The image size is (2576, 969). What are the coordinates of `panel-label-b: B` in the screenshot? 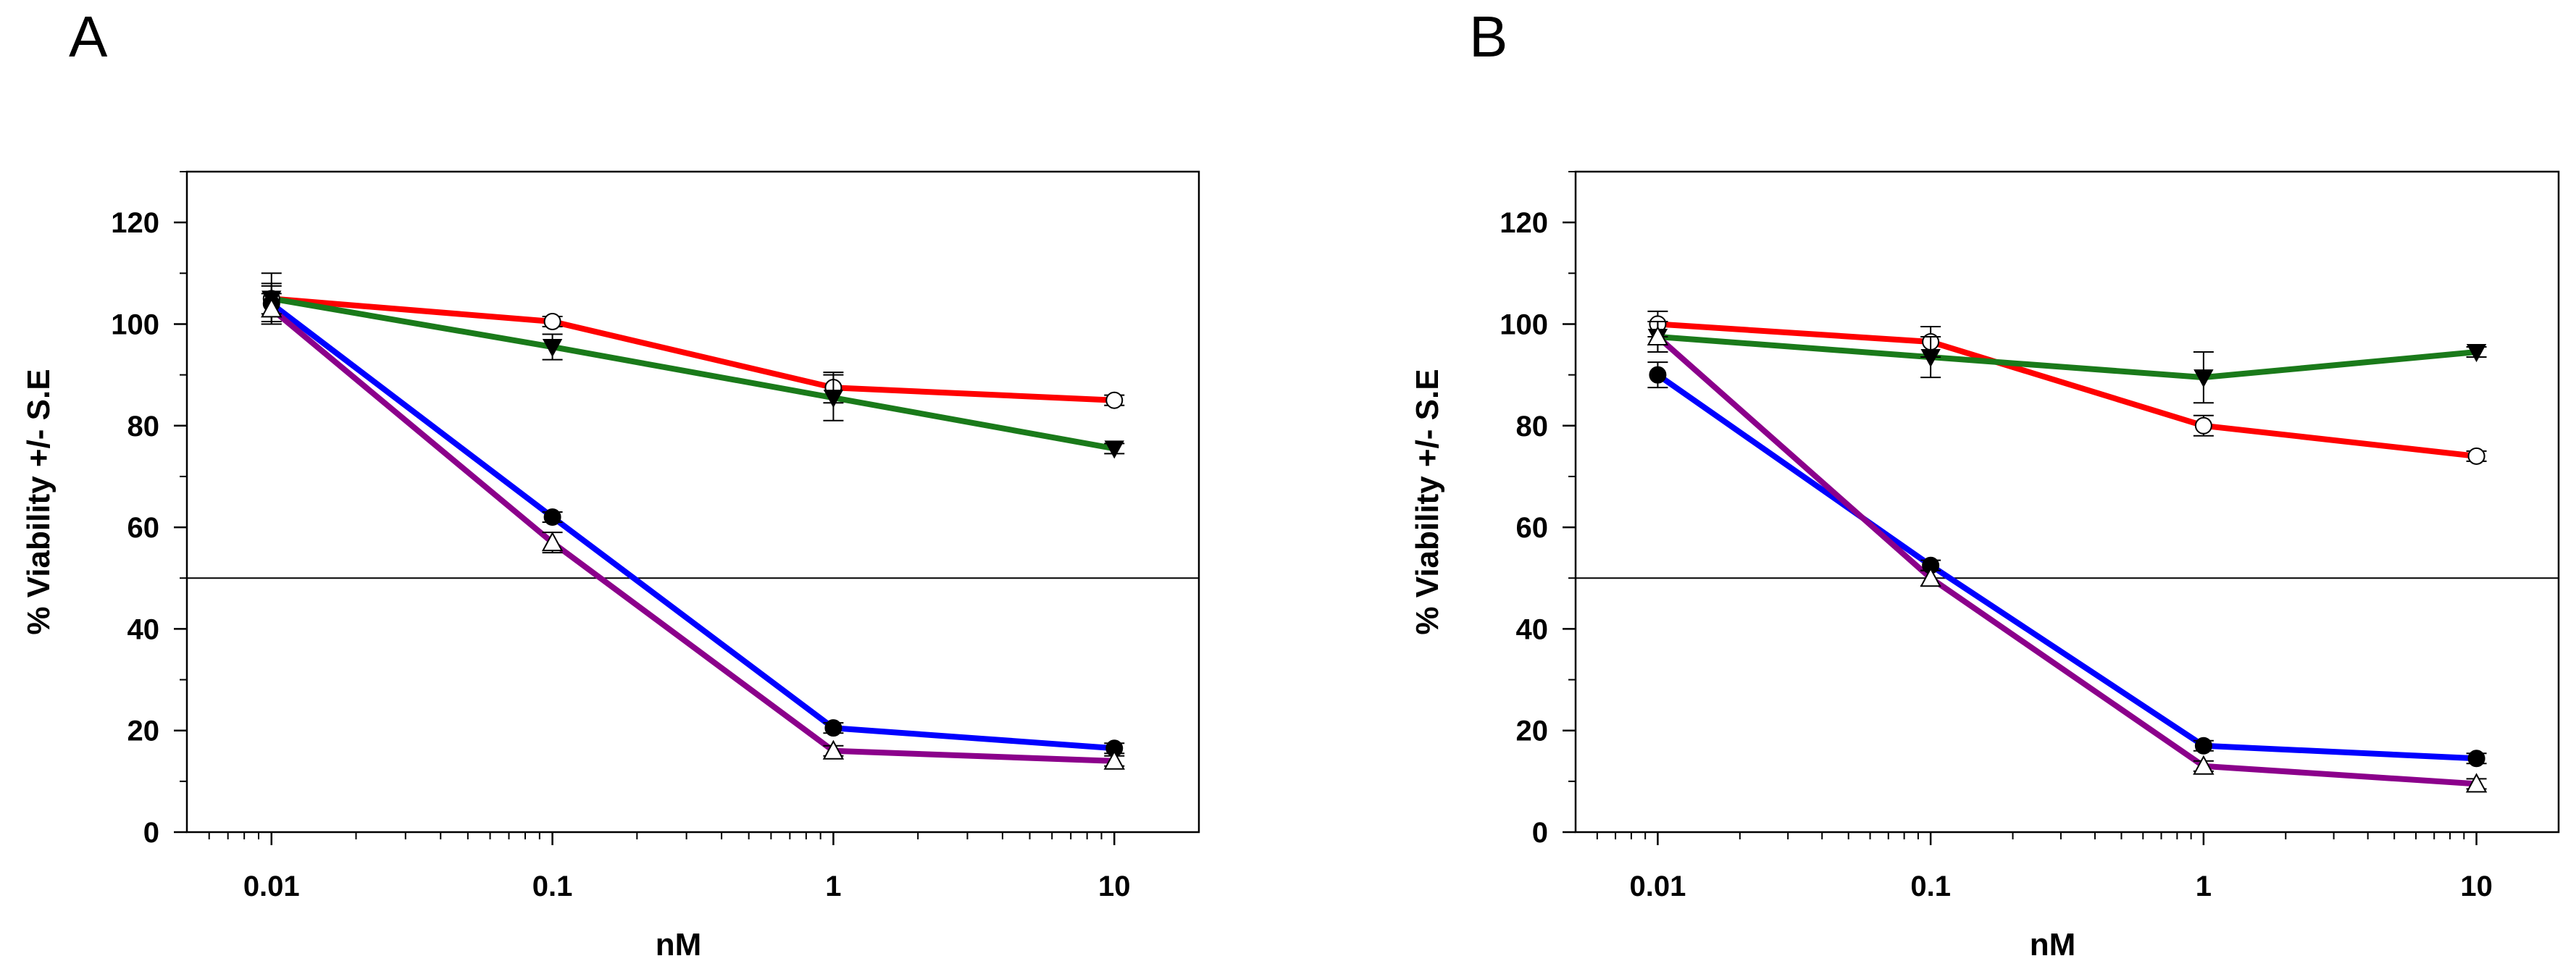 It's located at (1488, 36).